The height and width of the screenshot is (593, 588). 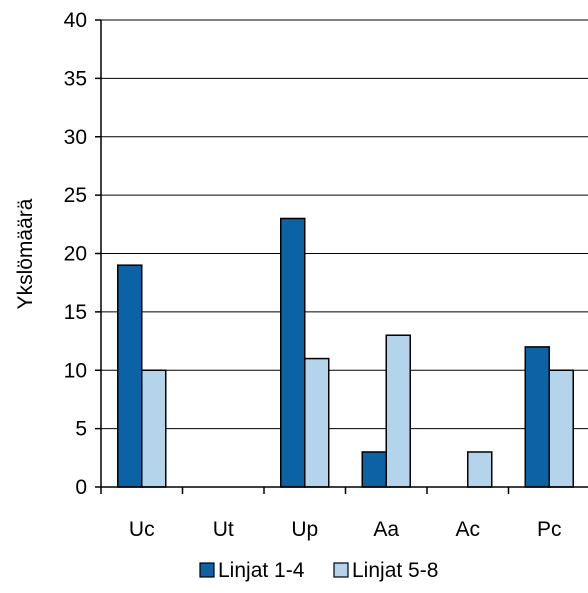 What do you see at coordinates (395, 570) in the screenshot?
I see `legend-label: Linjat 5-8` at bounding box center [395, 570].